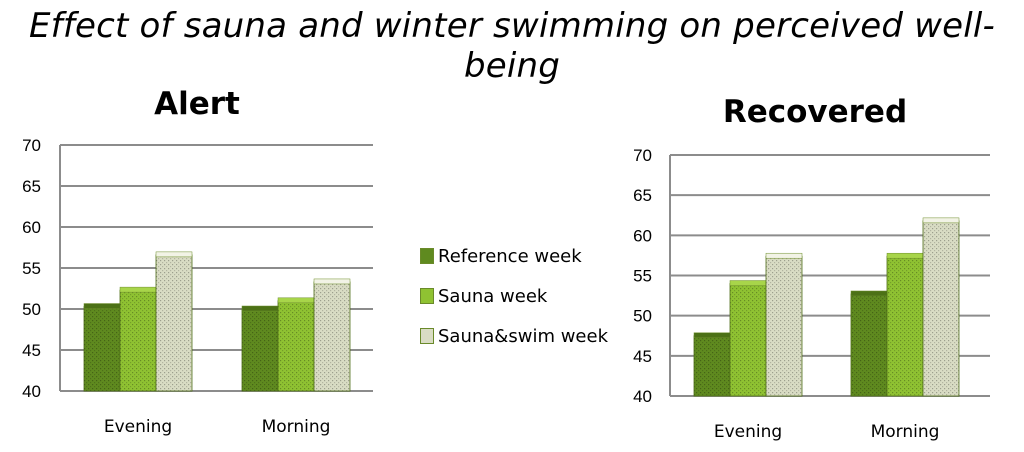  I want to click on legend-label: Sauna week, so click(493, 296).